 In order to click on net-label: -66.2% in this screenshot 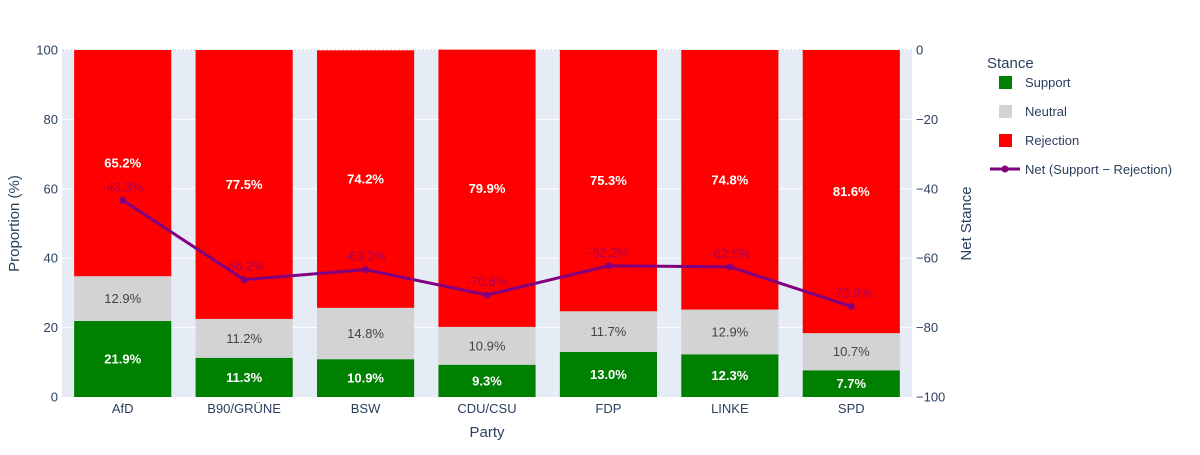, I will do `click(245, 266)`.